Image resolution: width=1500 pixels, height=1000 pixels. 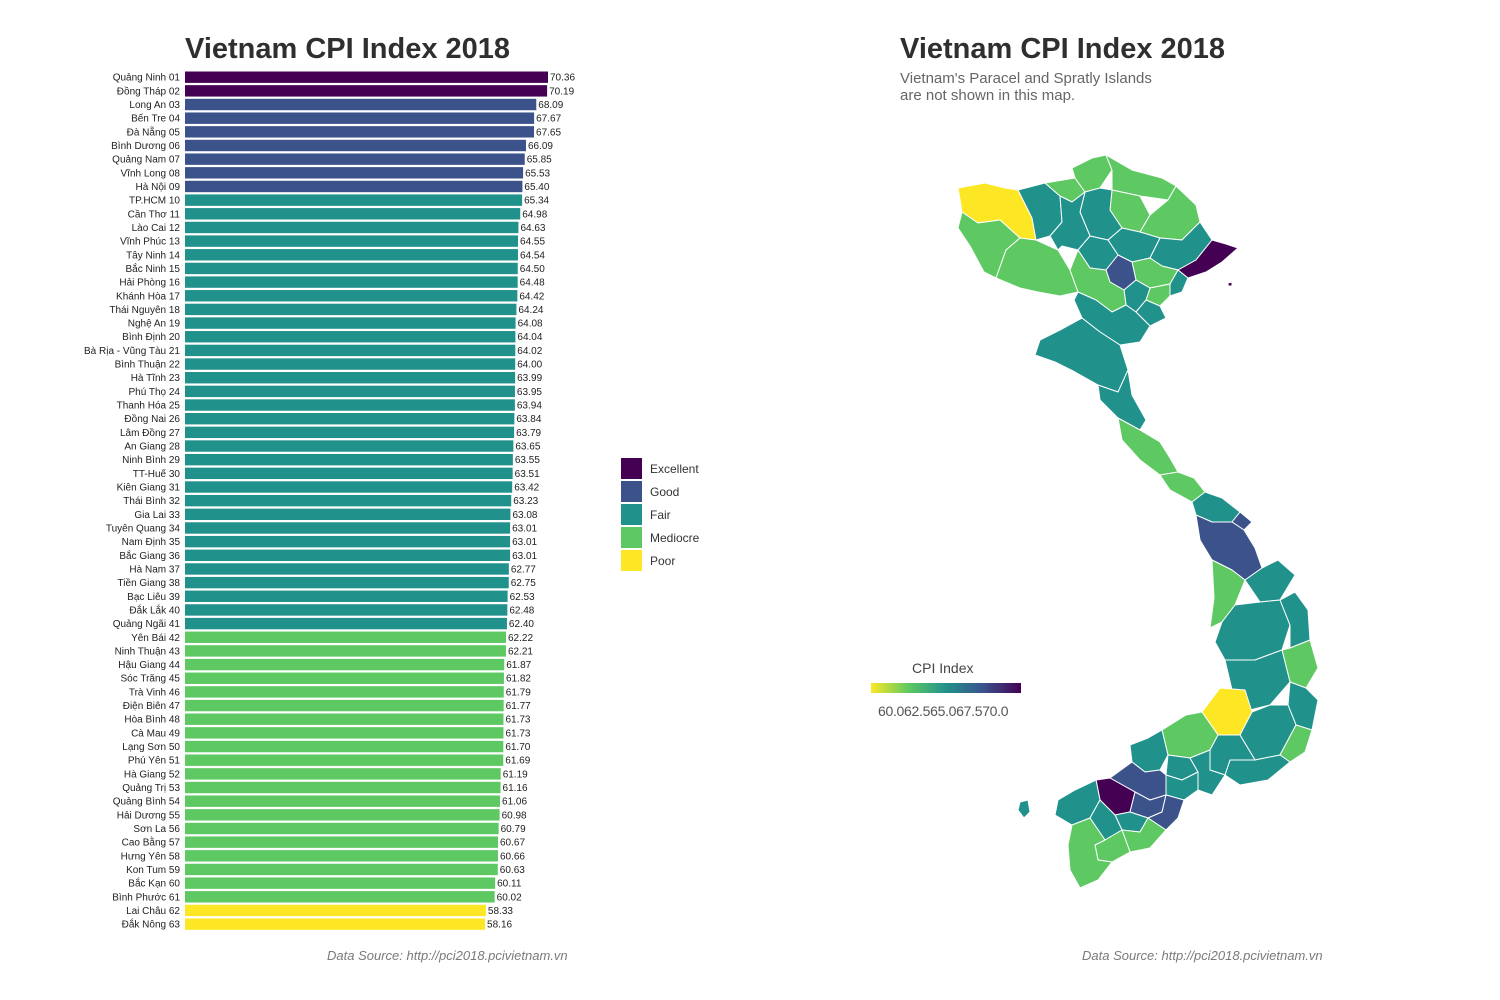 I want to click on category-label: TT-Huế 30, so click(x=157, y=474).